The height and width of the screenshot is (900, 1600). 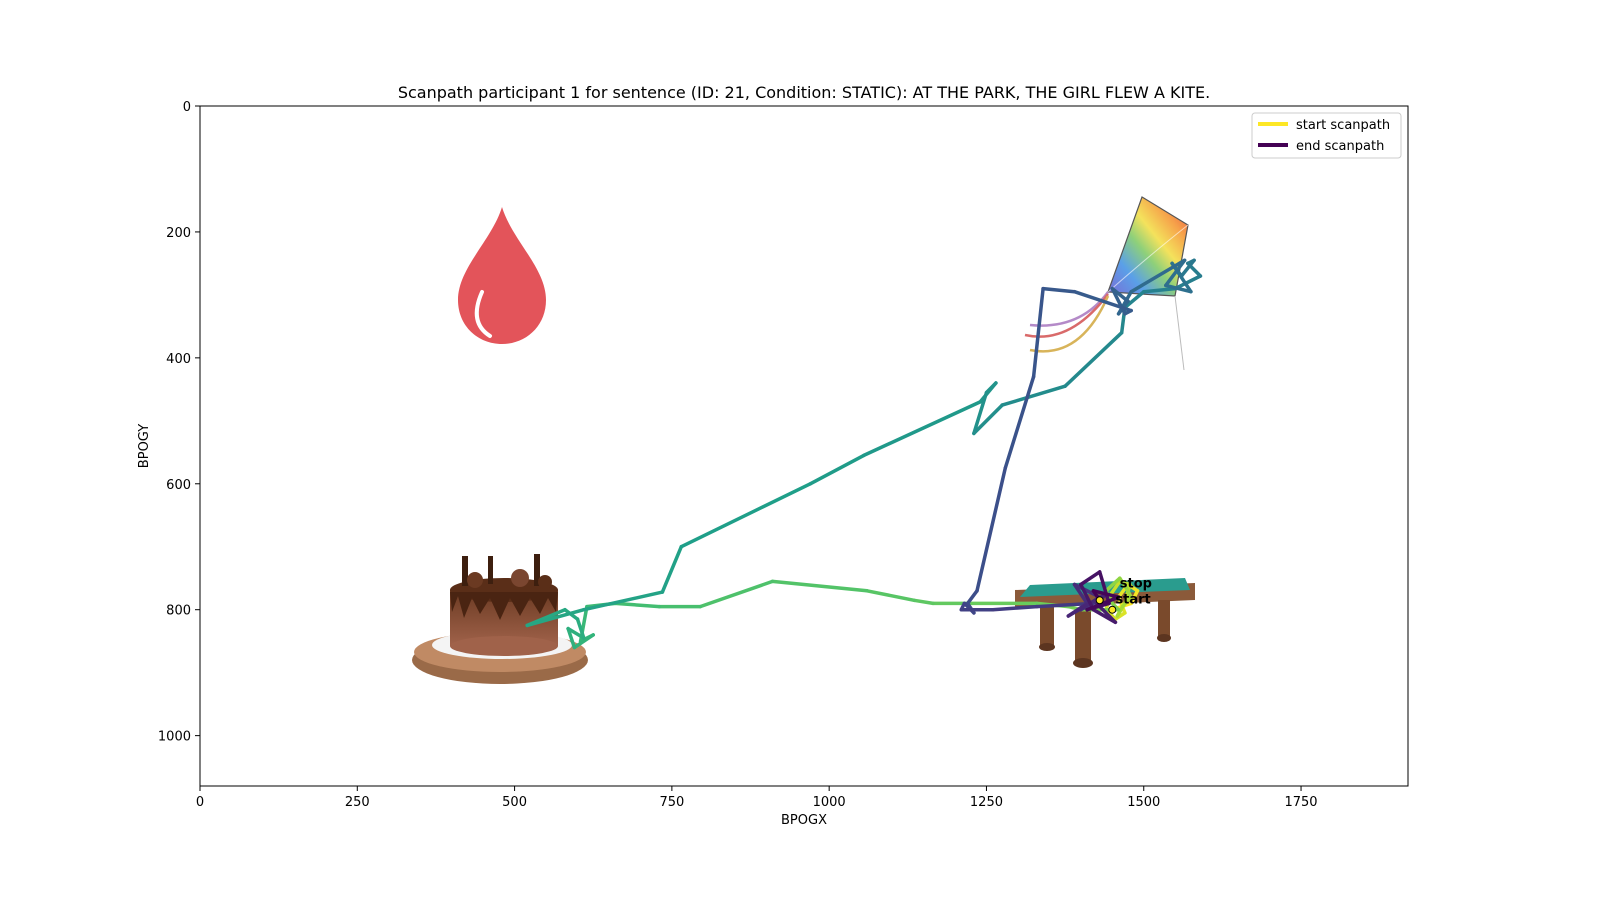 I want to click on water-drop-icon, so click(x=502, y=275).